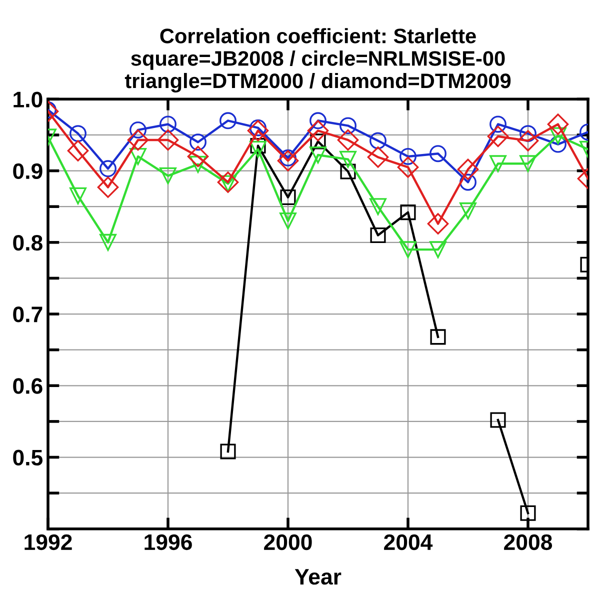 The image size is (600, 601). What do you see at coordinates (168, 542) in the screenshot?
I see `x-tick-label: 1996` at bounding box center [168, 542].